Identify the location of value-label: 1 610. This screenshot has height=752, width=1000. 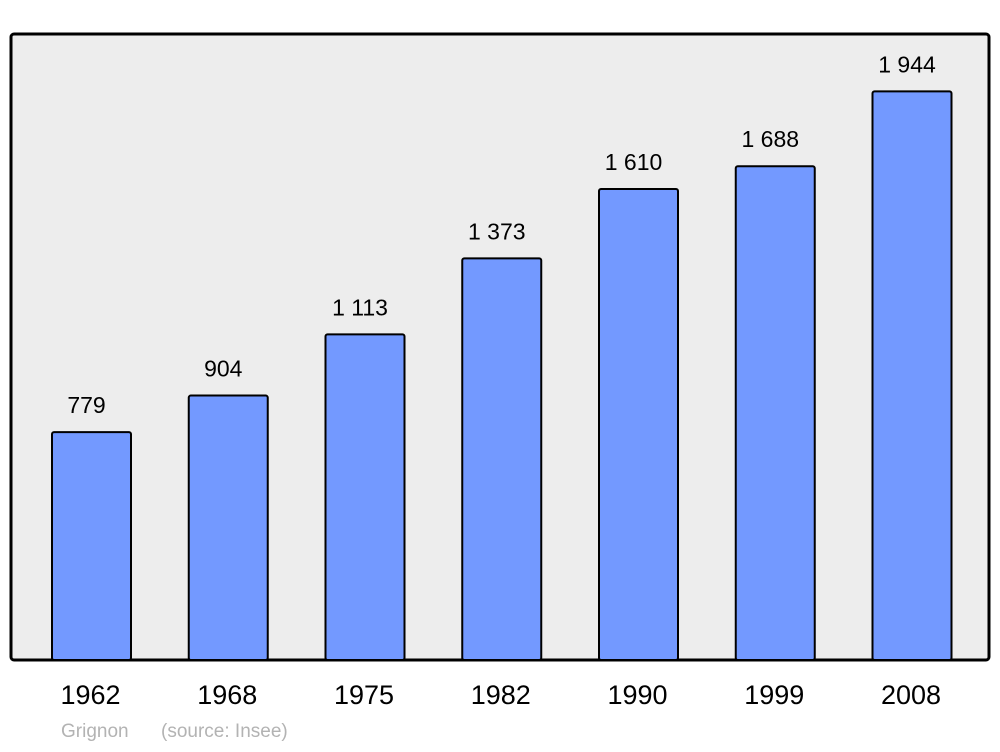
(634, 162).